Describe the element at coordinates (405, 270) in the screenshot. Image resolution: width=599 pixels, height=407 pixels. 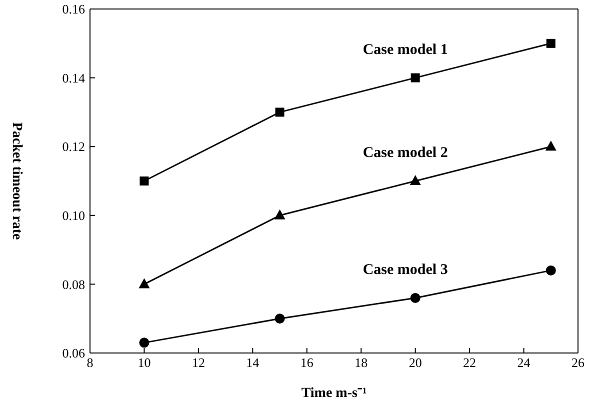
I see `series-label: Case model 3` at that location.